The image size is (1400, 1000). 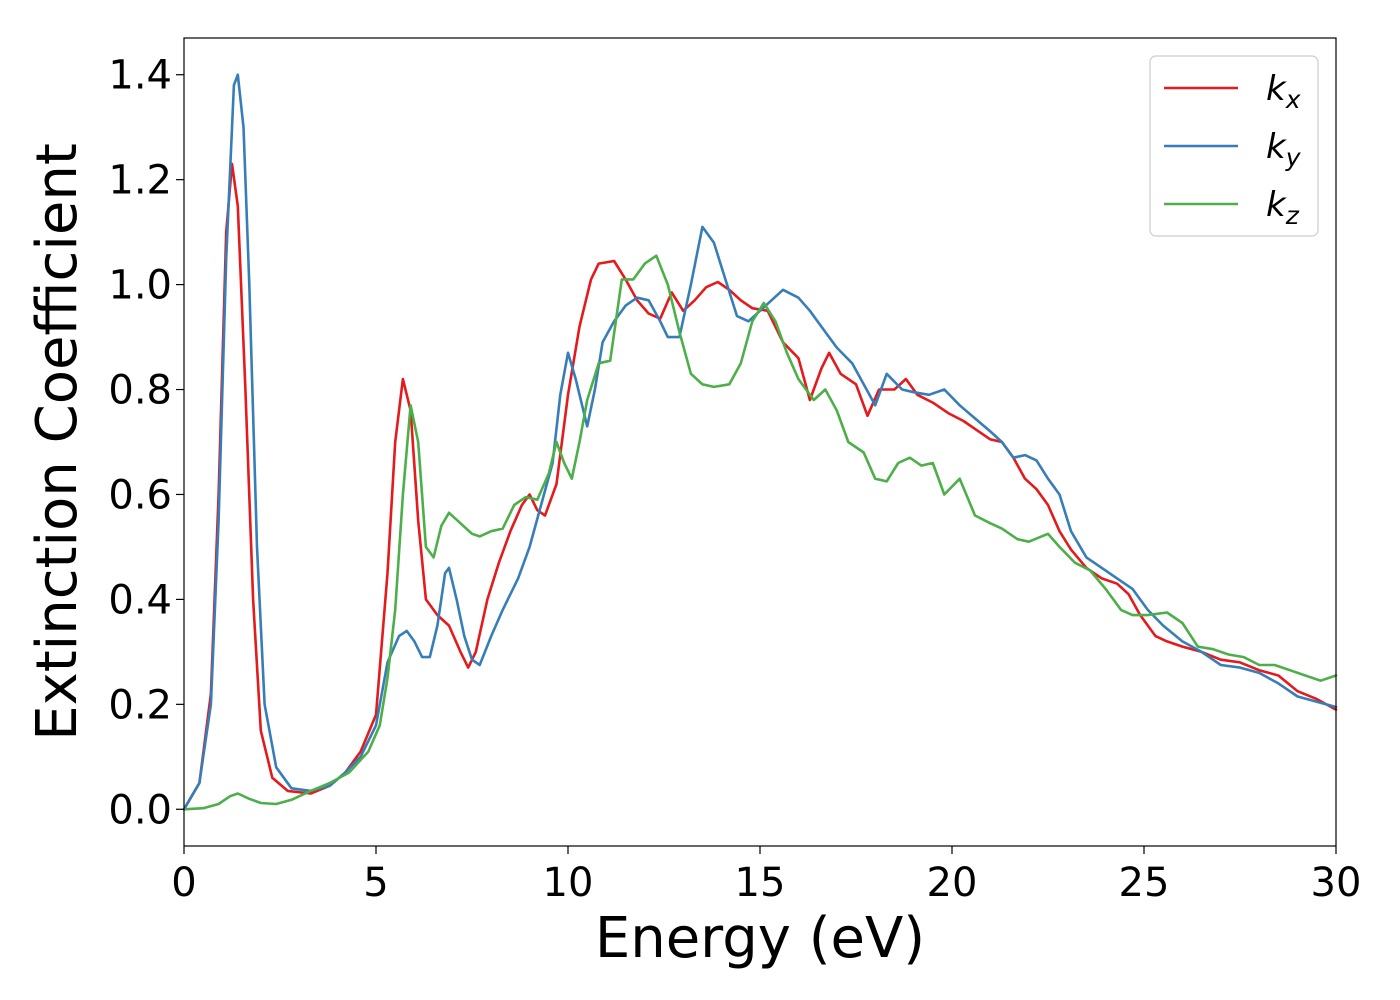 I want to click on y-axis-label: Extinction Coefficient, so click(x=57, y=442).